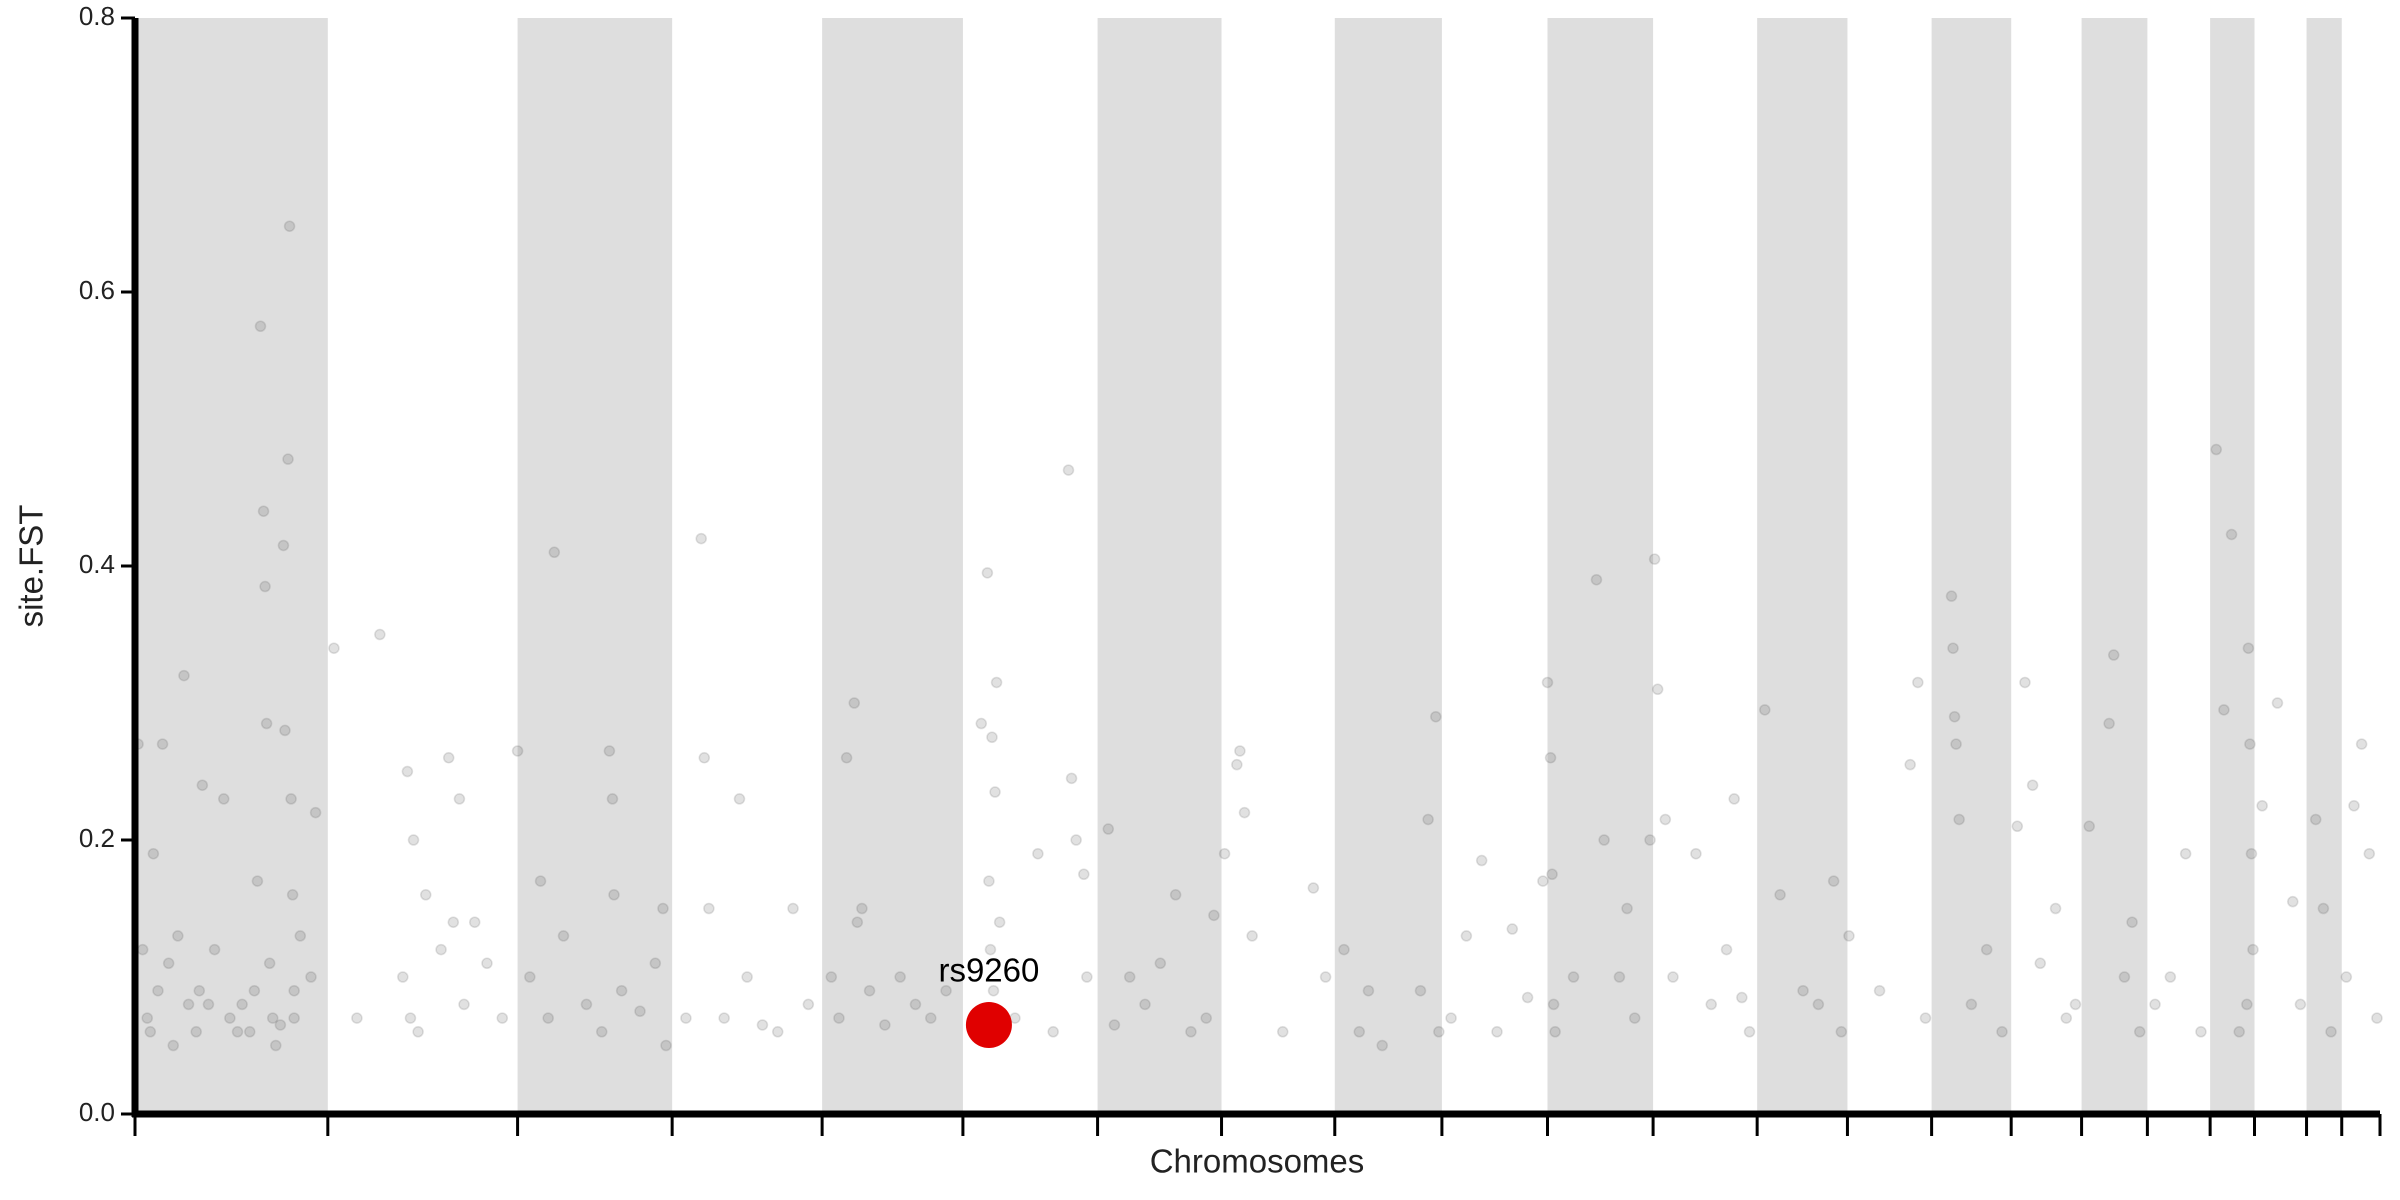  Describe the element at coordinates (988, 1024) in the screenshot. I see `highlight-point` at that location.